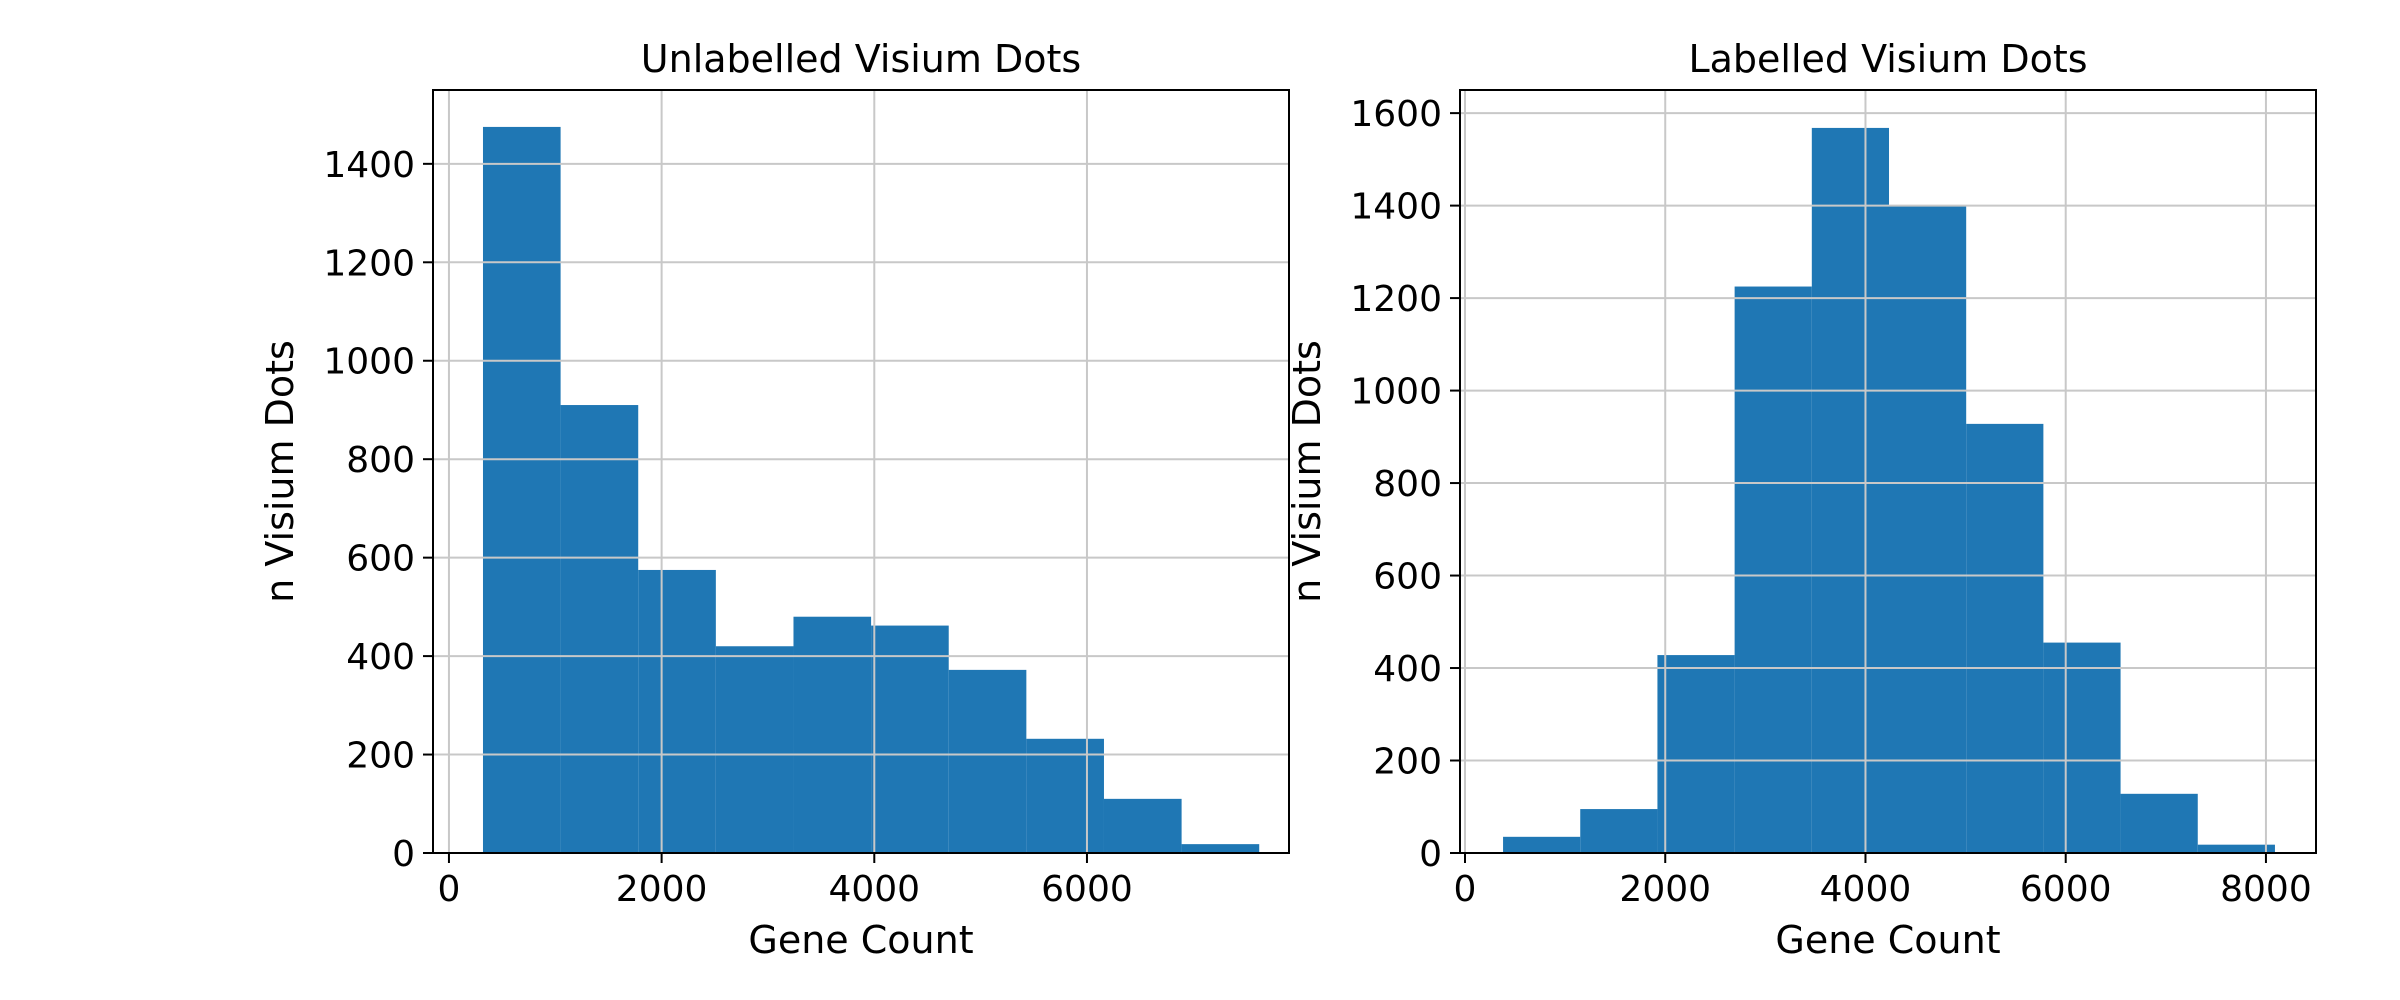  Describe the element at coordinates (1396, 114) in the screenshot. I see `y-tick-label: 1600` at that location.